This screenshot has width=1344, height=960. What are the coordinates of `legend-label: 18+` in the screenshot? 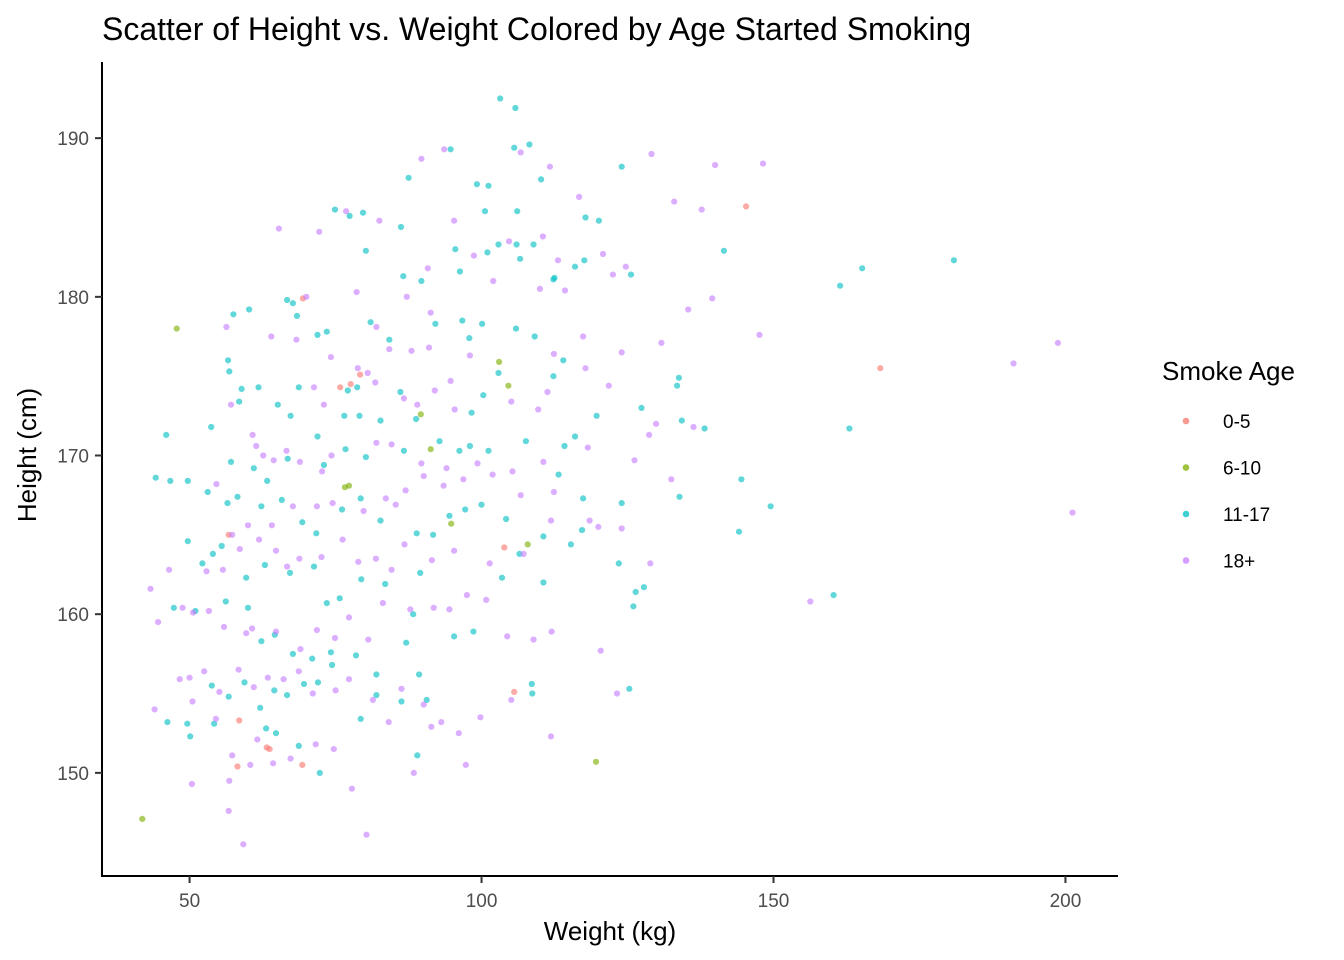 It's located at (1239, 562).